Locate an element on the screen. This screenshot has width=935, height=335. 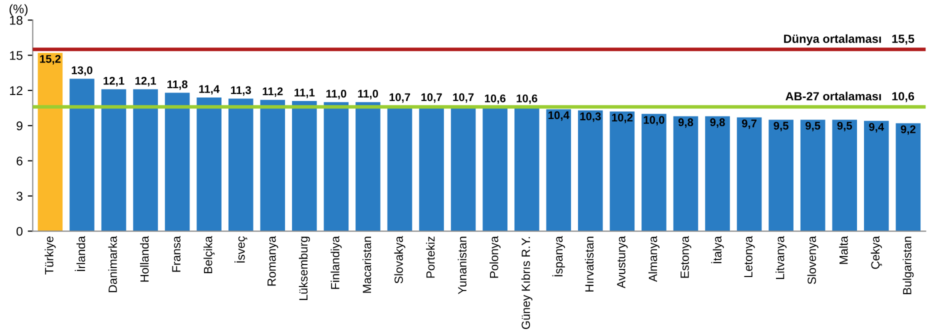
x-tick-label: Danimarka is located at coordinates (112, 264).